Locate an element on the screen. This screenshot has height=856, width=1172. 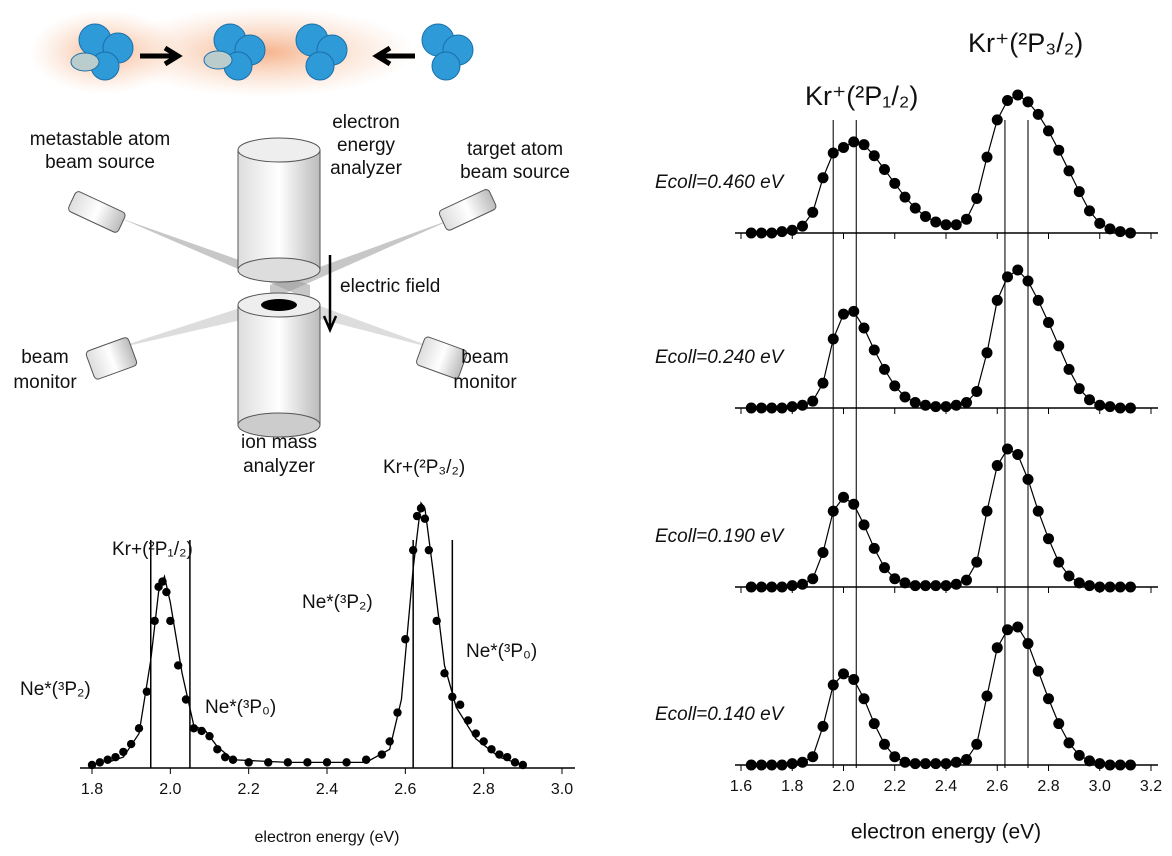
fit-line is located at coordinates (941, 339).